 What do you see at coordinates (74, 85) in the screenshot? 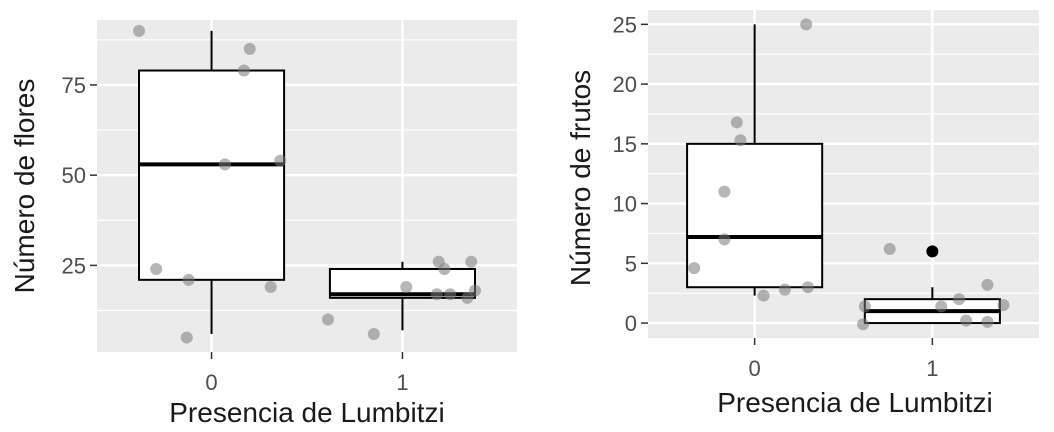
I see `y-tick-label: 75` at bounding box center [74, 85].